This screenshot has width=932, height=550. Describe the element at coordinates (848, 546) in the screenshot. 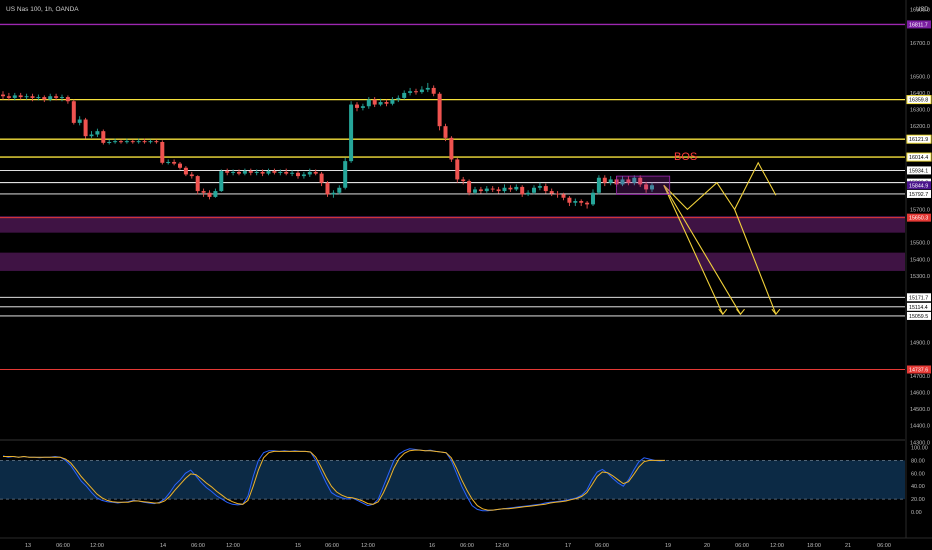

I see `time-tick-label: 21` at that location.